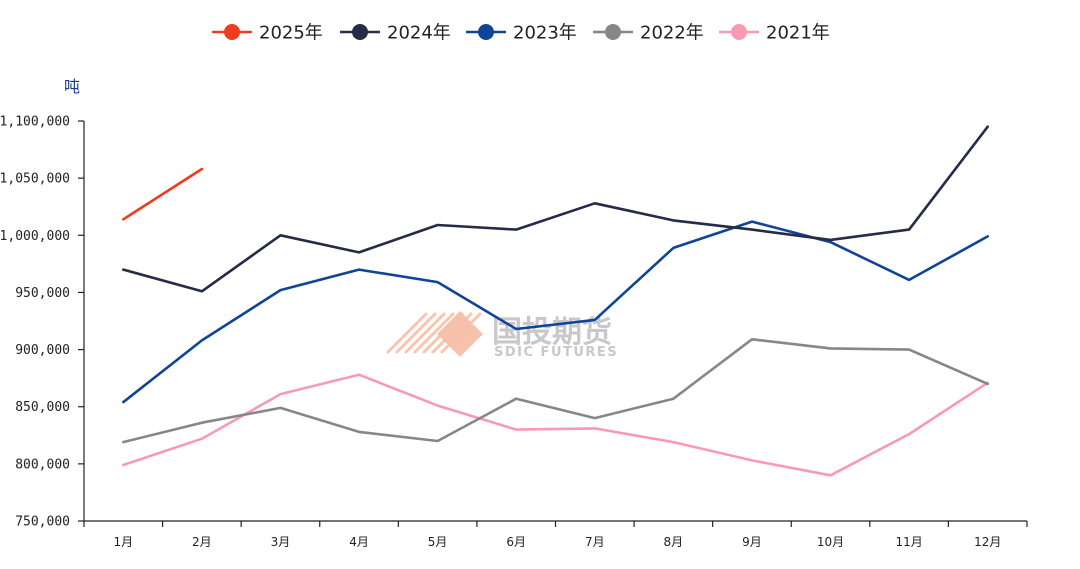 Image resolution: width=1080 pixels, height=569 pixels. Describe the element at coordinates (908, 542) in the screenshot. I see `x-tick-label: 11月` at that location.